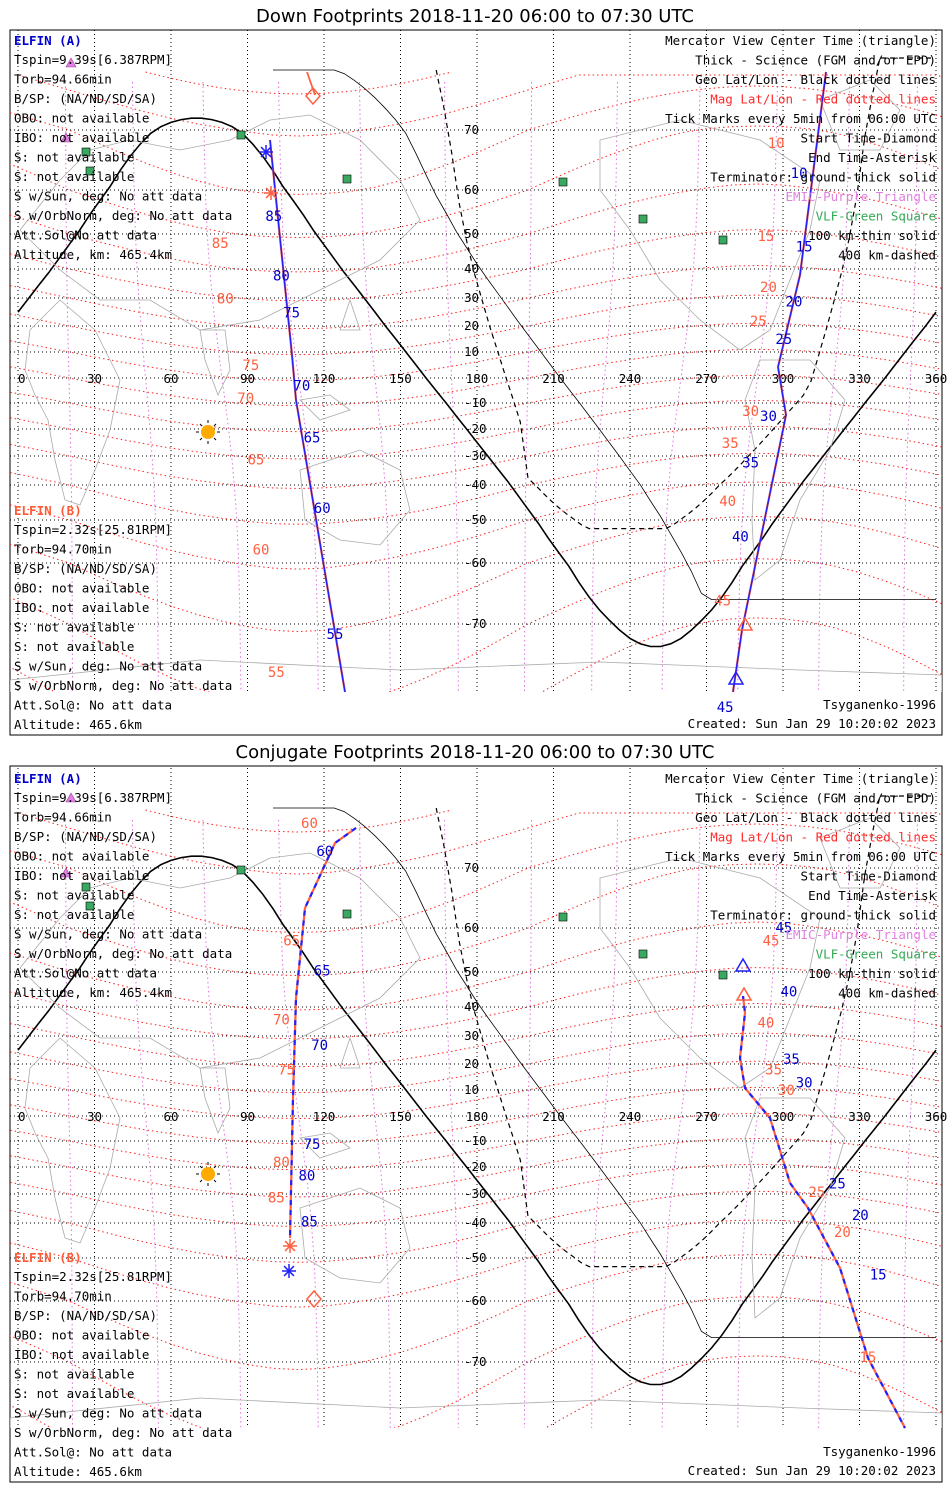 The width and height of the screenshot is (950, 1500). Describe the element at coordinates (290, 1246) in the screenshot. I see `end-asterisk` at that location.